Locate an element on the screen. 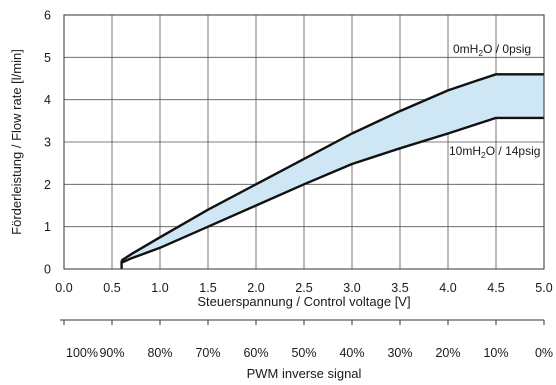  pwm-tick-label: 90% is located at coordinates (111, 353).